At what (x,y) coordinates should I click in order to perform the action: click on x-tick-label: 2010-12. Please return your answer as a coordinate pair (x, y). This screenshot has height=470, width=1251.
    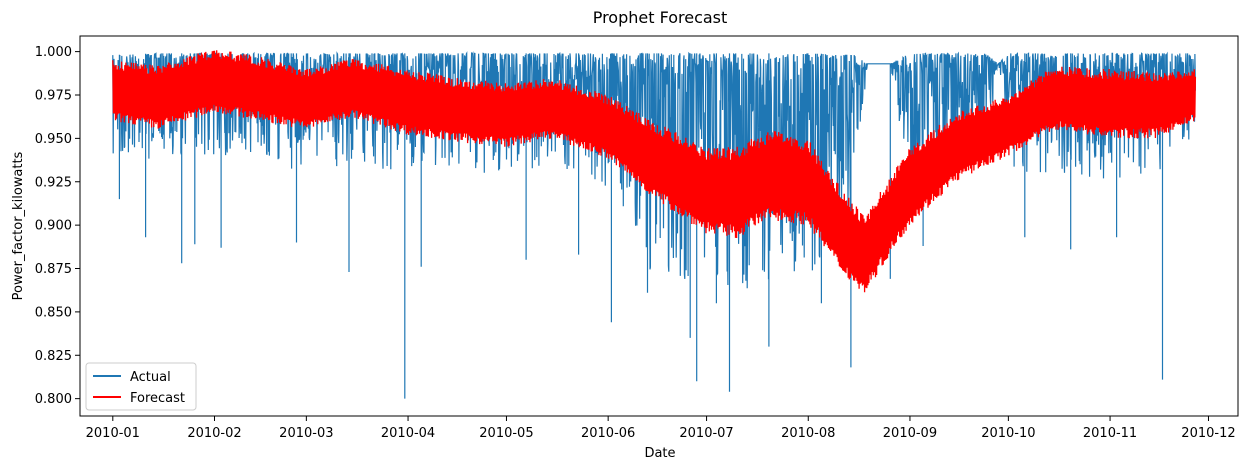
    Looking at the image, I should click on (1208, 433).